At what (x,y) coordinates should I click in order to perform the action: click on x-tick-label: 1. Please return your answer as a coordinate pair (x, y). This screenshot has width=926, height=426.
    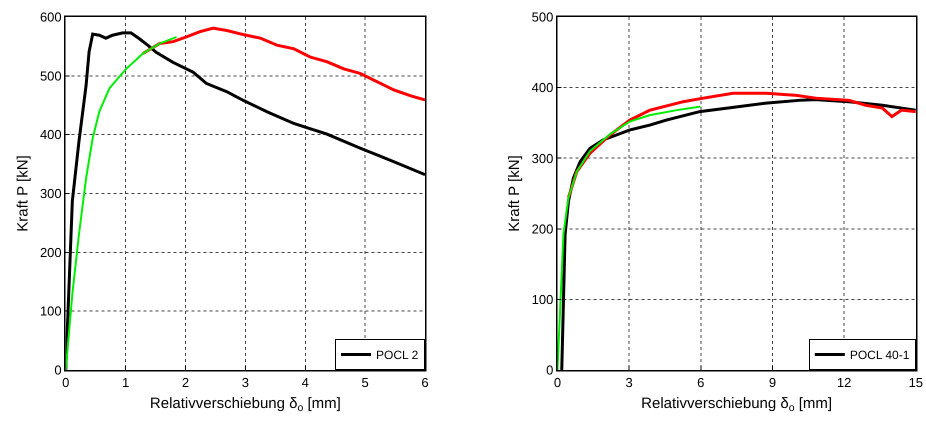
    Looking at the image, I should click on (126, 382).